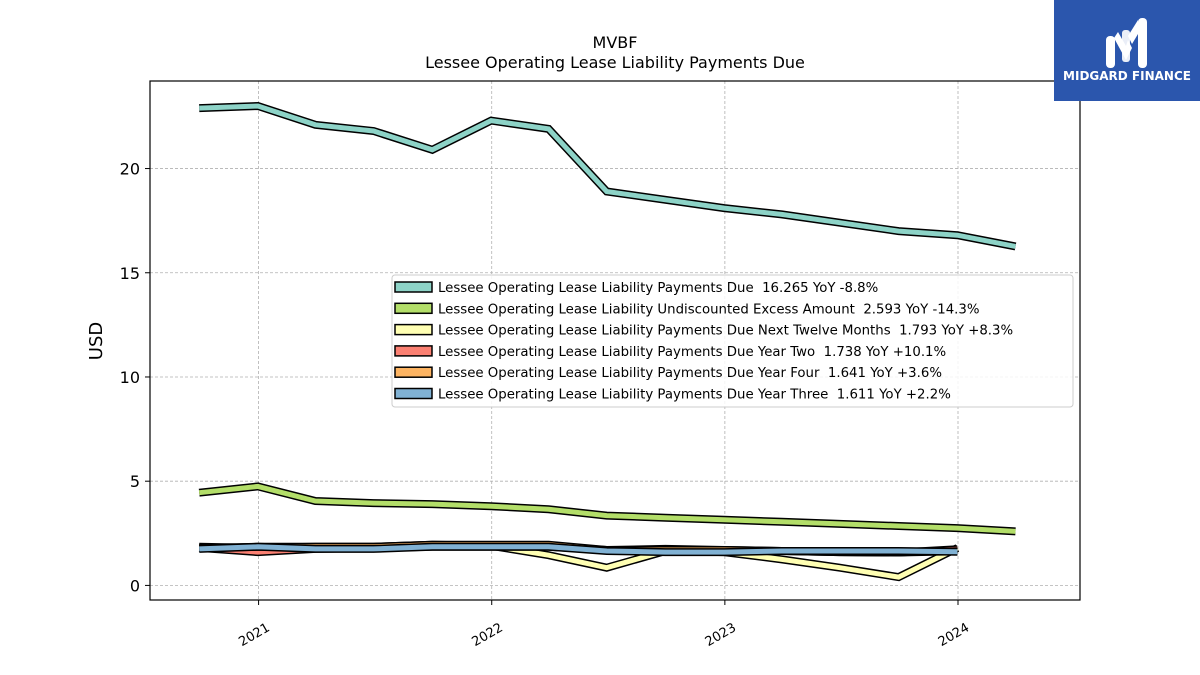 This screenshot has height=675, width=1200. Describe the element at coordinates (135, 585) in the screenshot. I see `y-tick-label: 0` at that location.